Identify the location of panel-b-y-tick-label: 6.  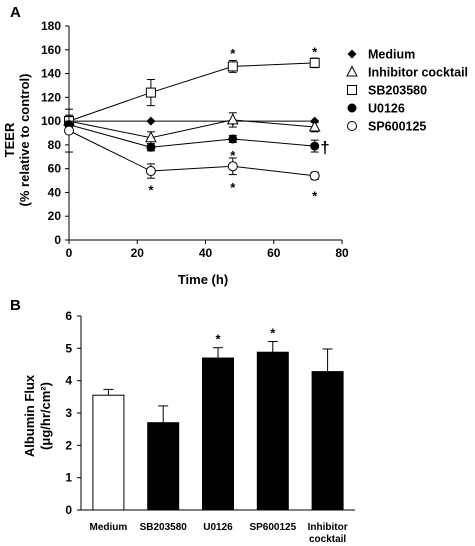
(68, 316).